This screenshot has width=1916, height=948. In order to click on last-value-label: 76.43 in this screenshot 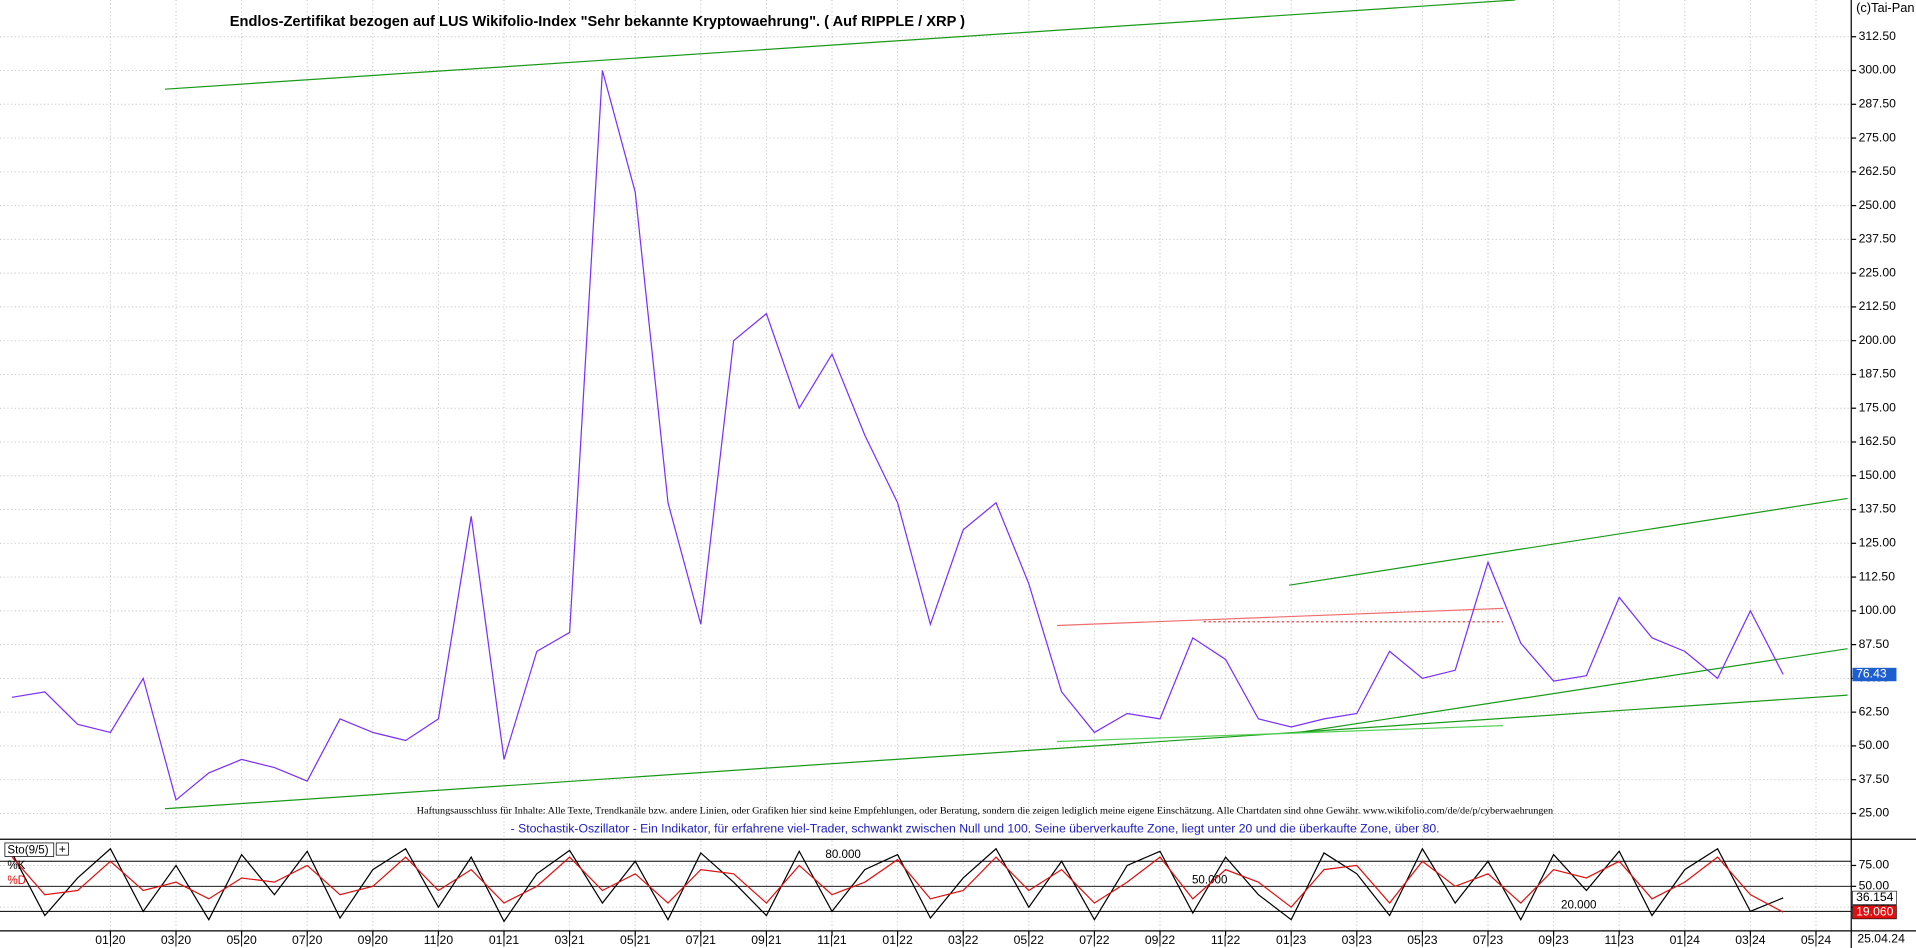, I will do `click(1871, 674)`.